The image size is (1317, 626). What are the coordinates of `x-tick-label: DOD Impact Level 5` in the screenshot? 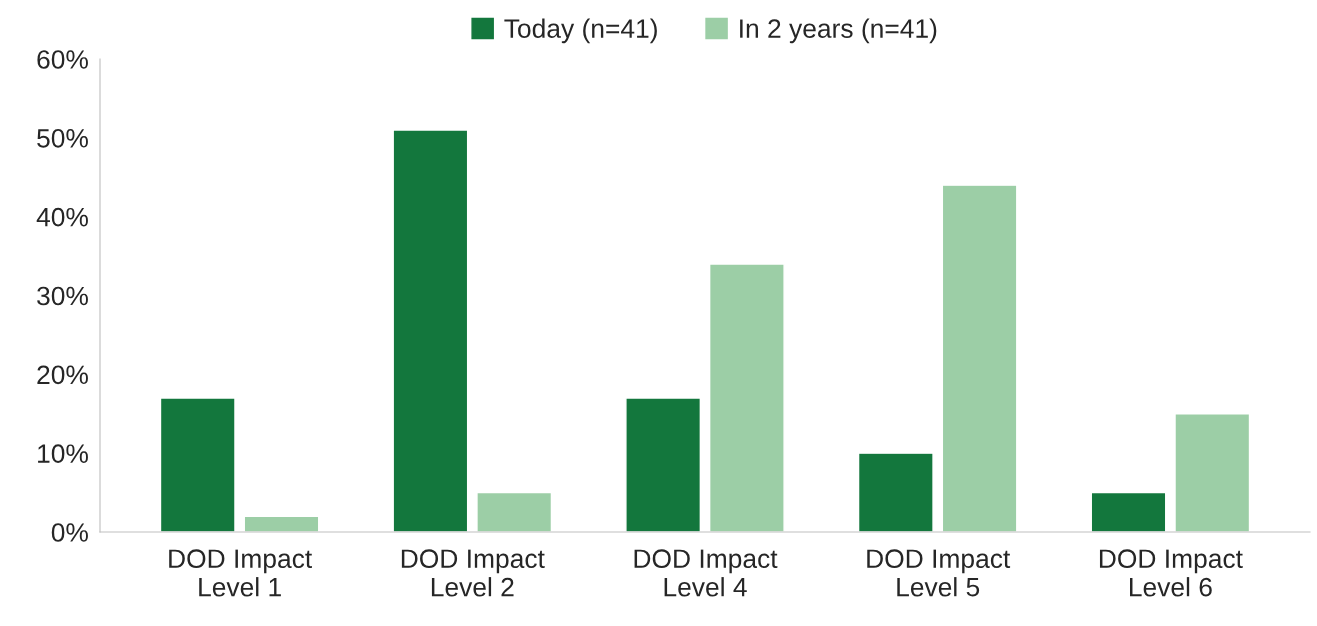 It's located at (939, 573).